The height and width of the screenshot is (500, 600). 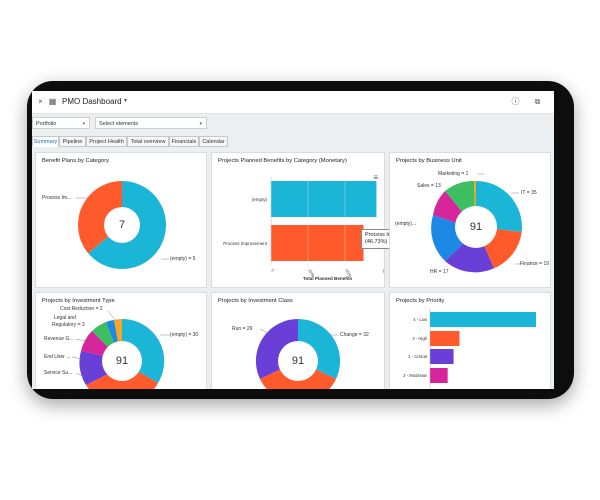 What do you see at coordinates (242, 329) in the screenshot?
I see `label-run: Run = 29` at bounding box center [242, 329].